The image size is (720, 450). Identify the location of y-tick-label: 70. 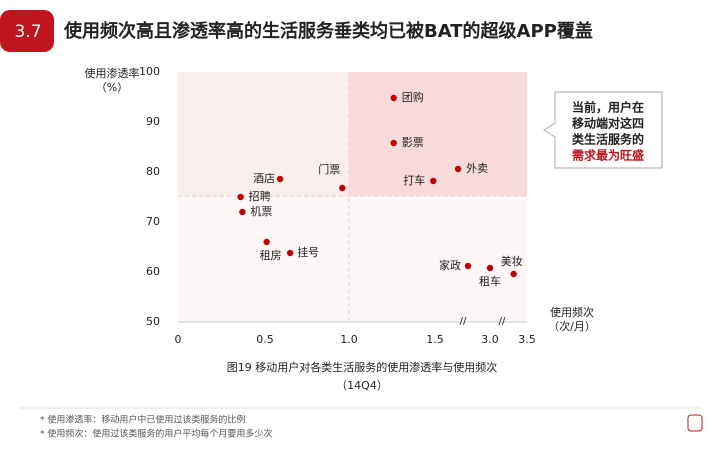
(153, 221).